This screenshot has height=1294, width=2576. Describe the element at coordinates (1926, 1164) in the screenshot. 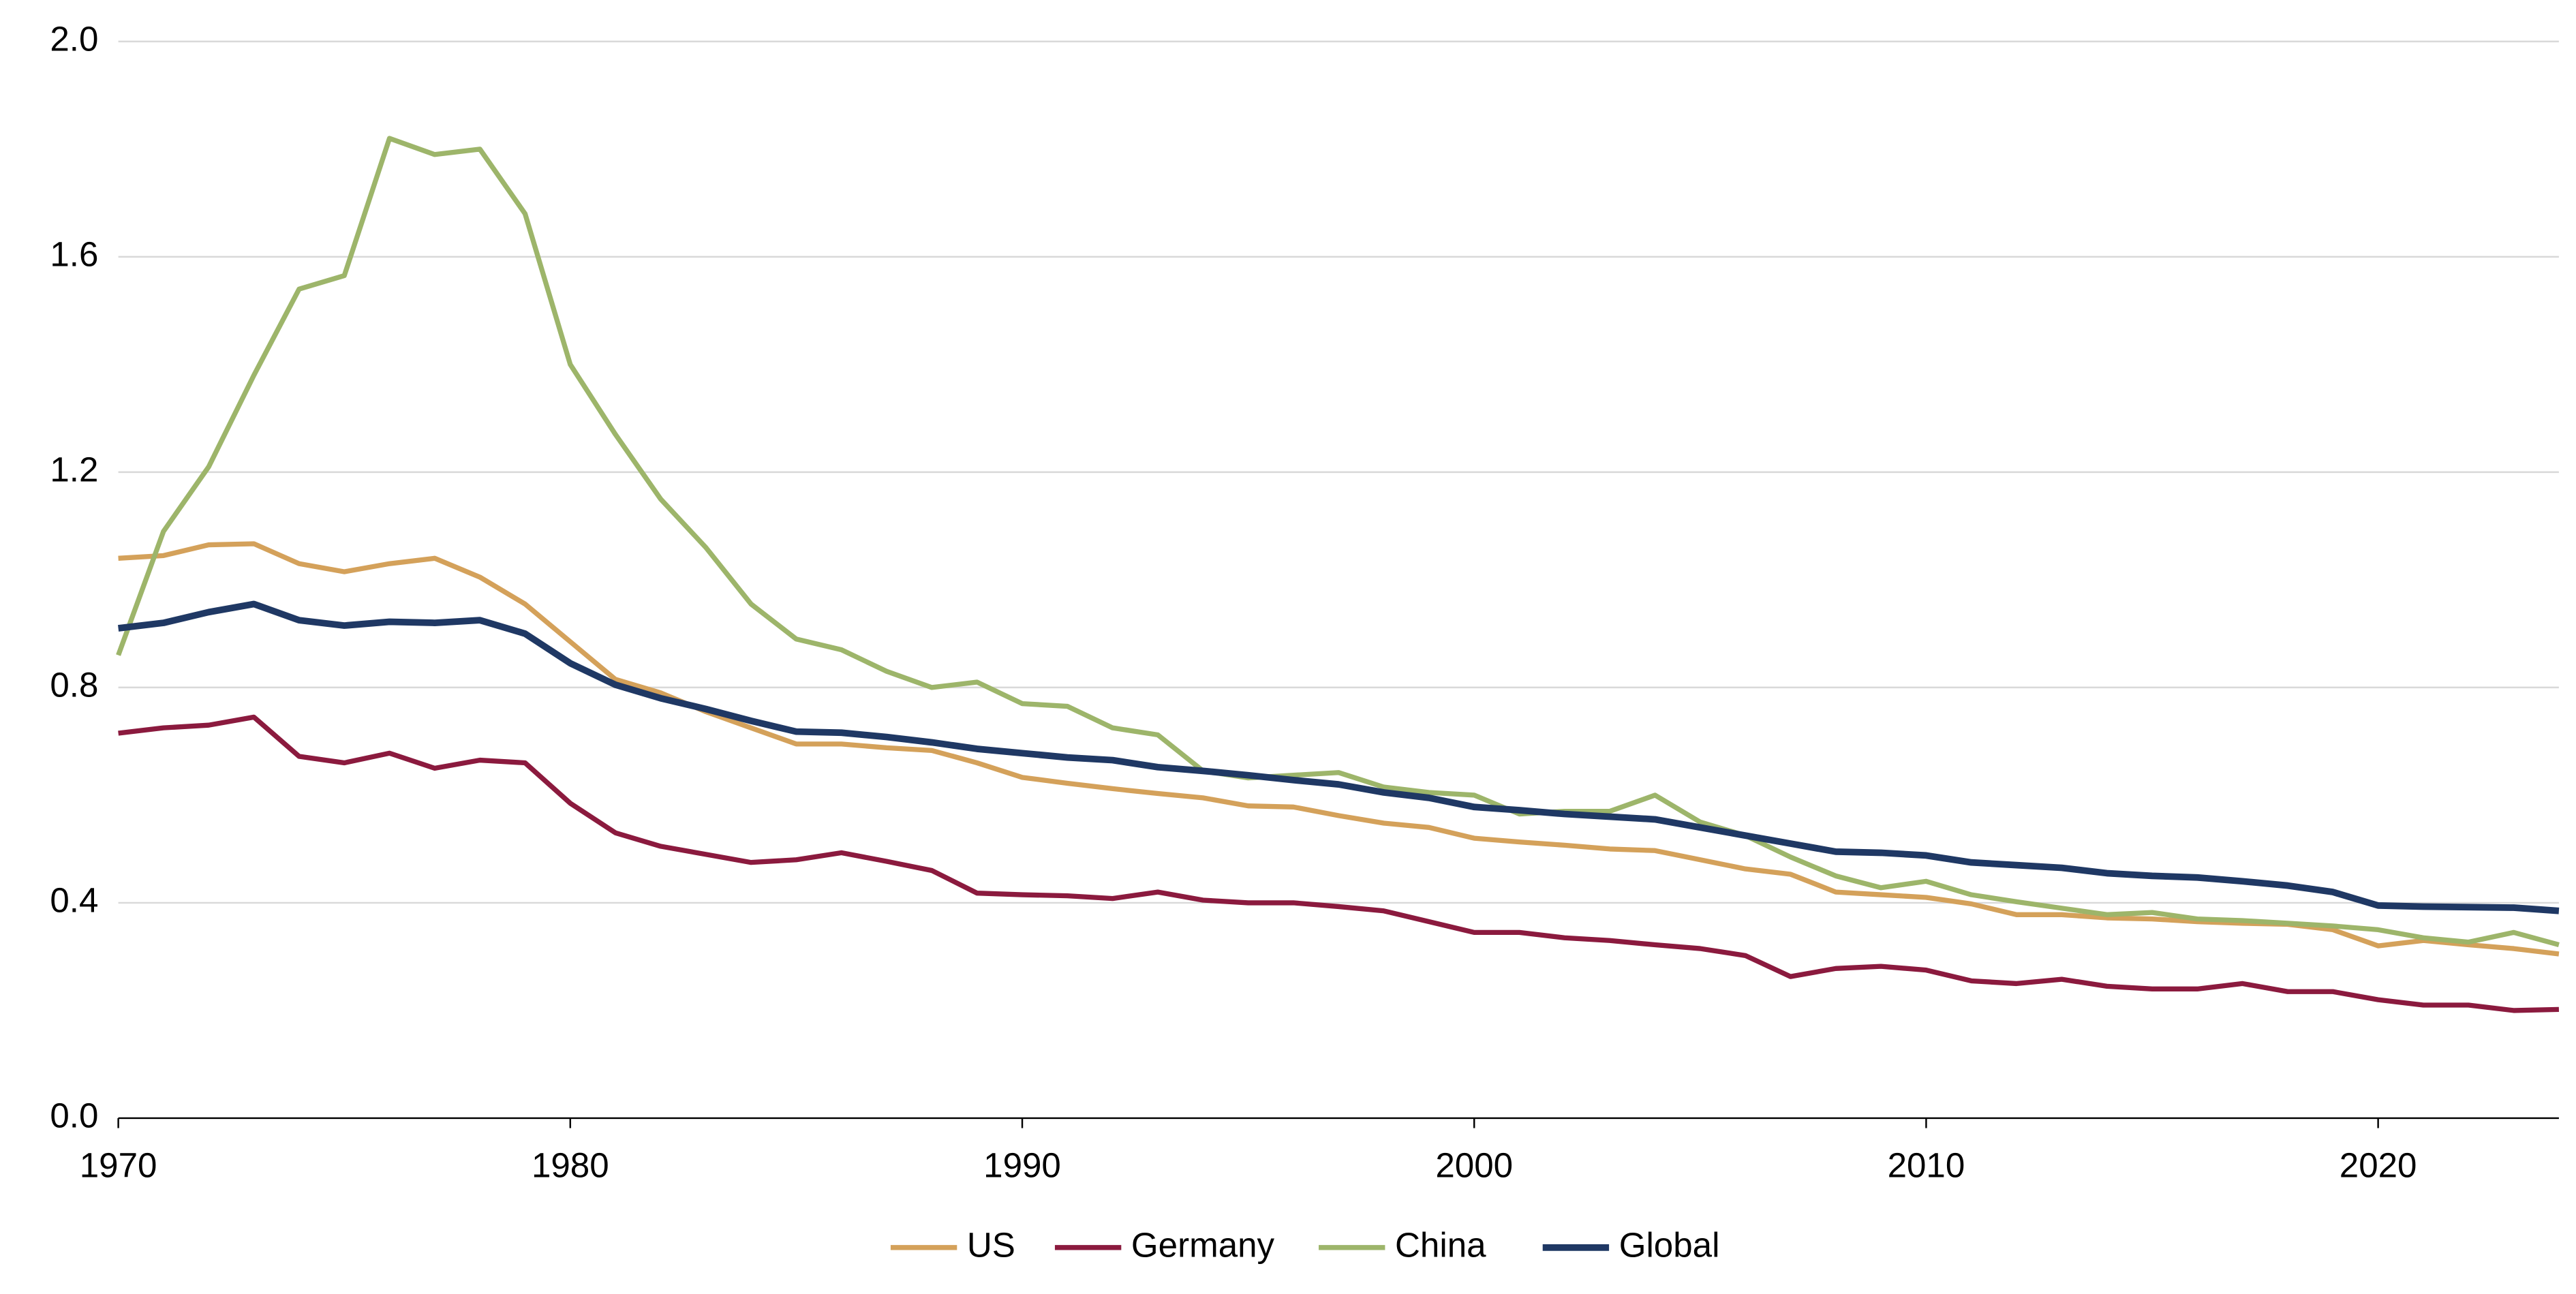

I see `x-tick-label: 2010` at that location.